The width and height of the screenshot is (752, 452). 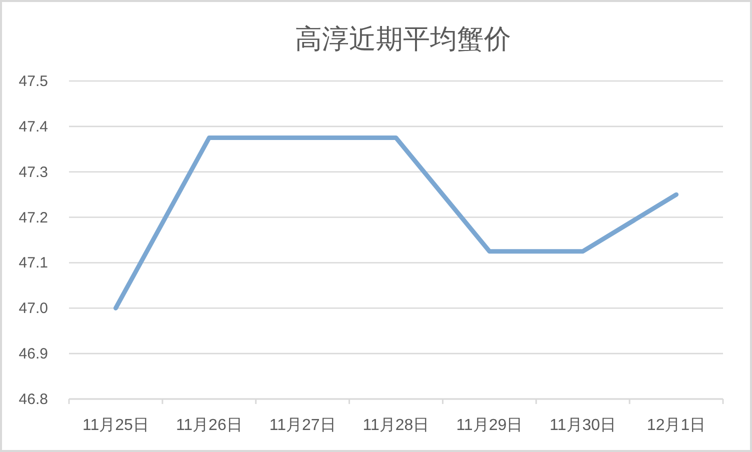 What do you see at coordinates (33, 217) in the screenshot?
I see `y-tick-label: 47.2` at bounding box center [33, 217].